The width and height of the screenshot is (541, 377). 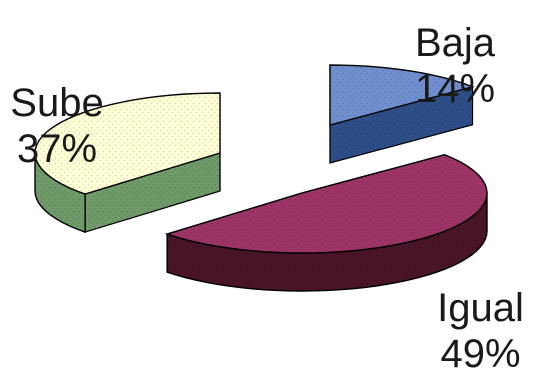 I want to click on label-sube-pct: 37%, so click(x=57, y=149).